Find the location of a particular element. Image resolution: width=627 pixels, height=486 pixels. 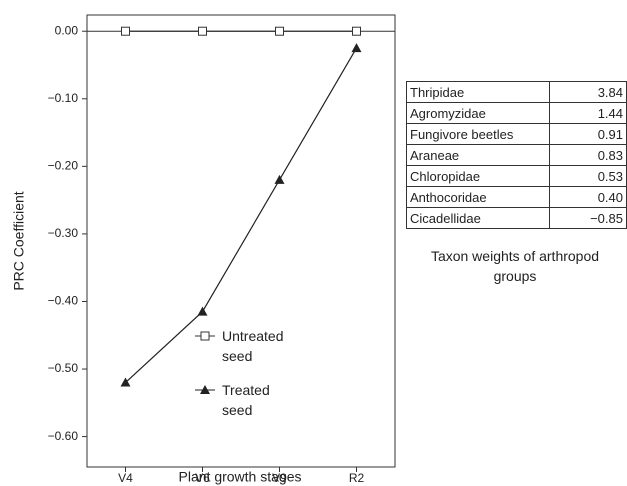

table-row: Fungivore beetles 0.91 is located at coordinates (516, 134).